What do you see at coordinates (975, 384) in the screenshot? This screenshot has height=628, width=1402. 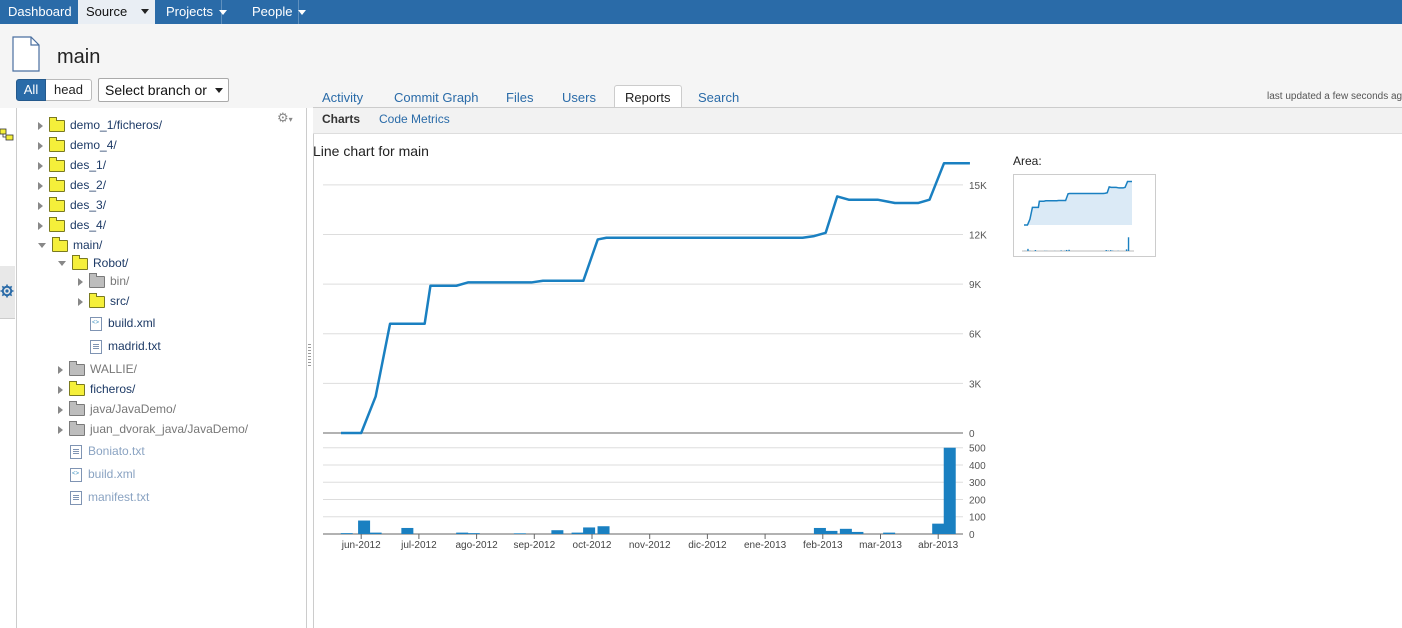 I see `y-tick-label: 3K` at bounding box center [975, 384].